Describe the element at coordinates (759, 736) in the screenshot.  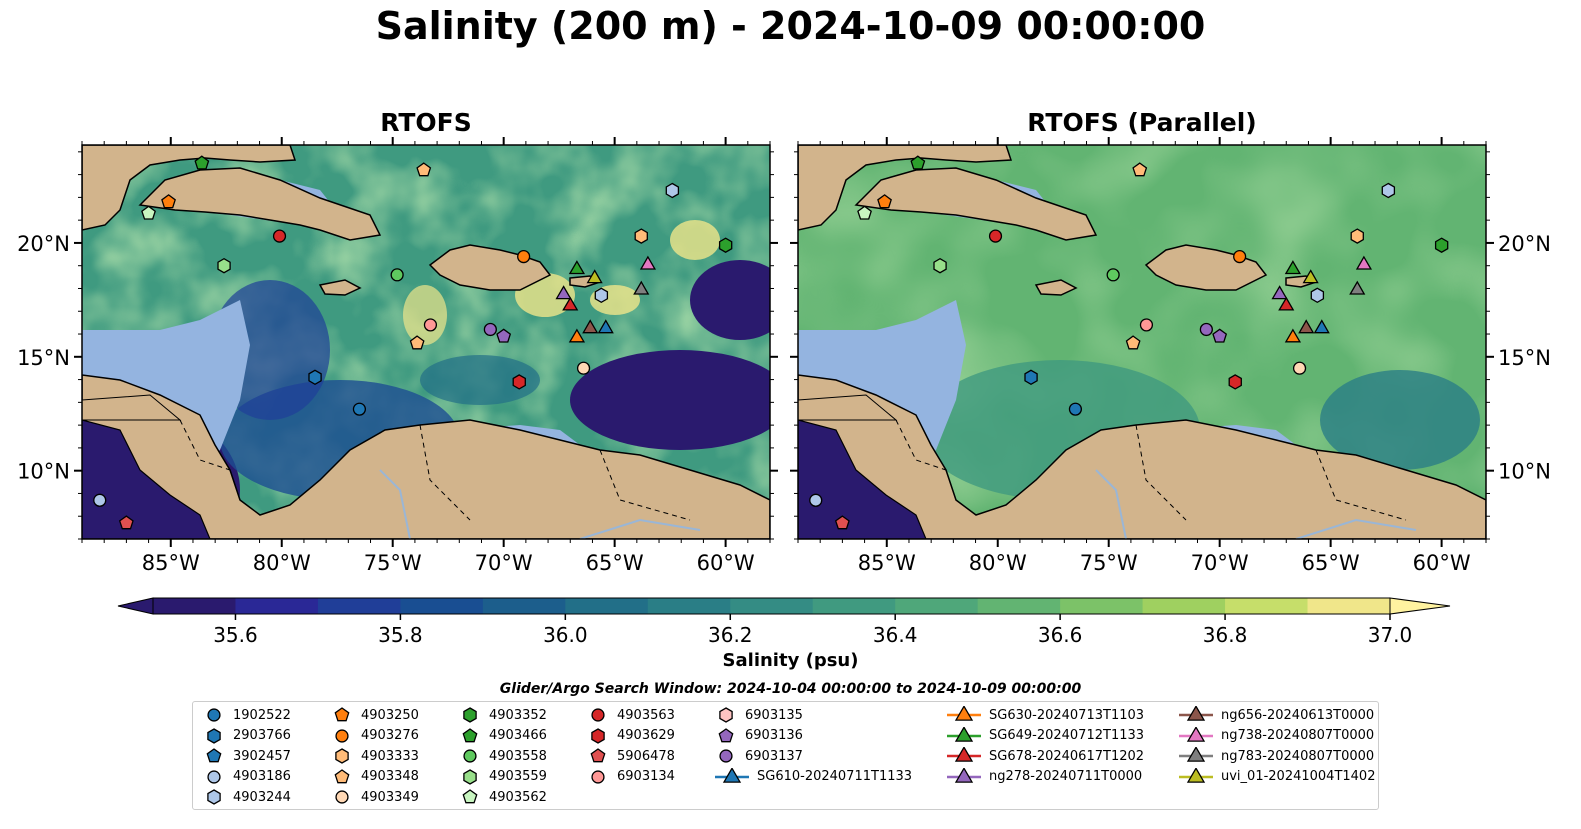
I see `legend-item: 6903136` at that location.